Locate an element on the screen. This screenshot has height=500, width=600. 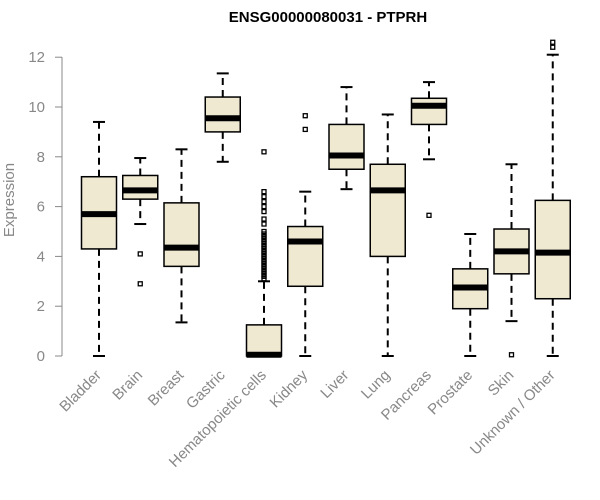
y-axis-ticks: 0 2 4 6 8 10 12 is located at coordinates (45, 207).